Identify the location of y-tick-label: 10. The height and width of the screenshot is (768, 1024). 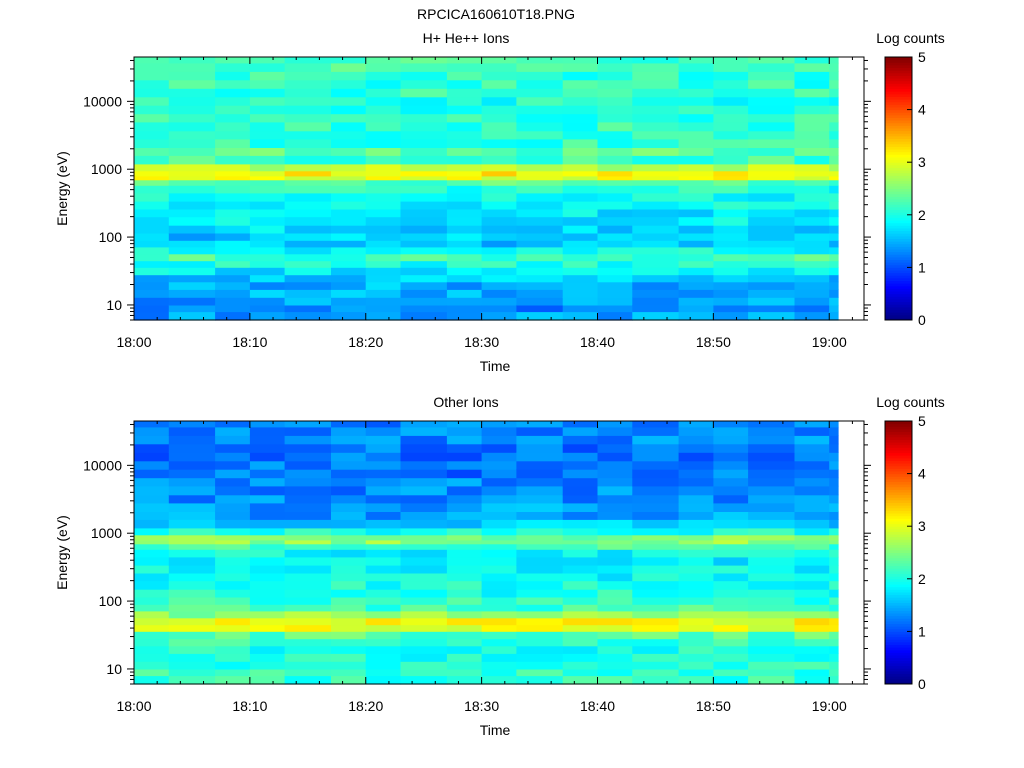
(114, 669).